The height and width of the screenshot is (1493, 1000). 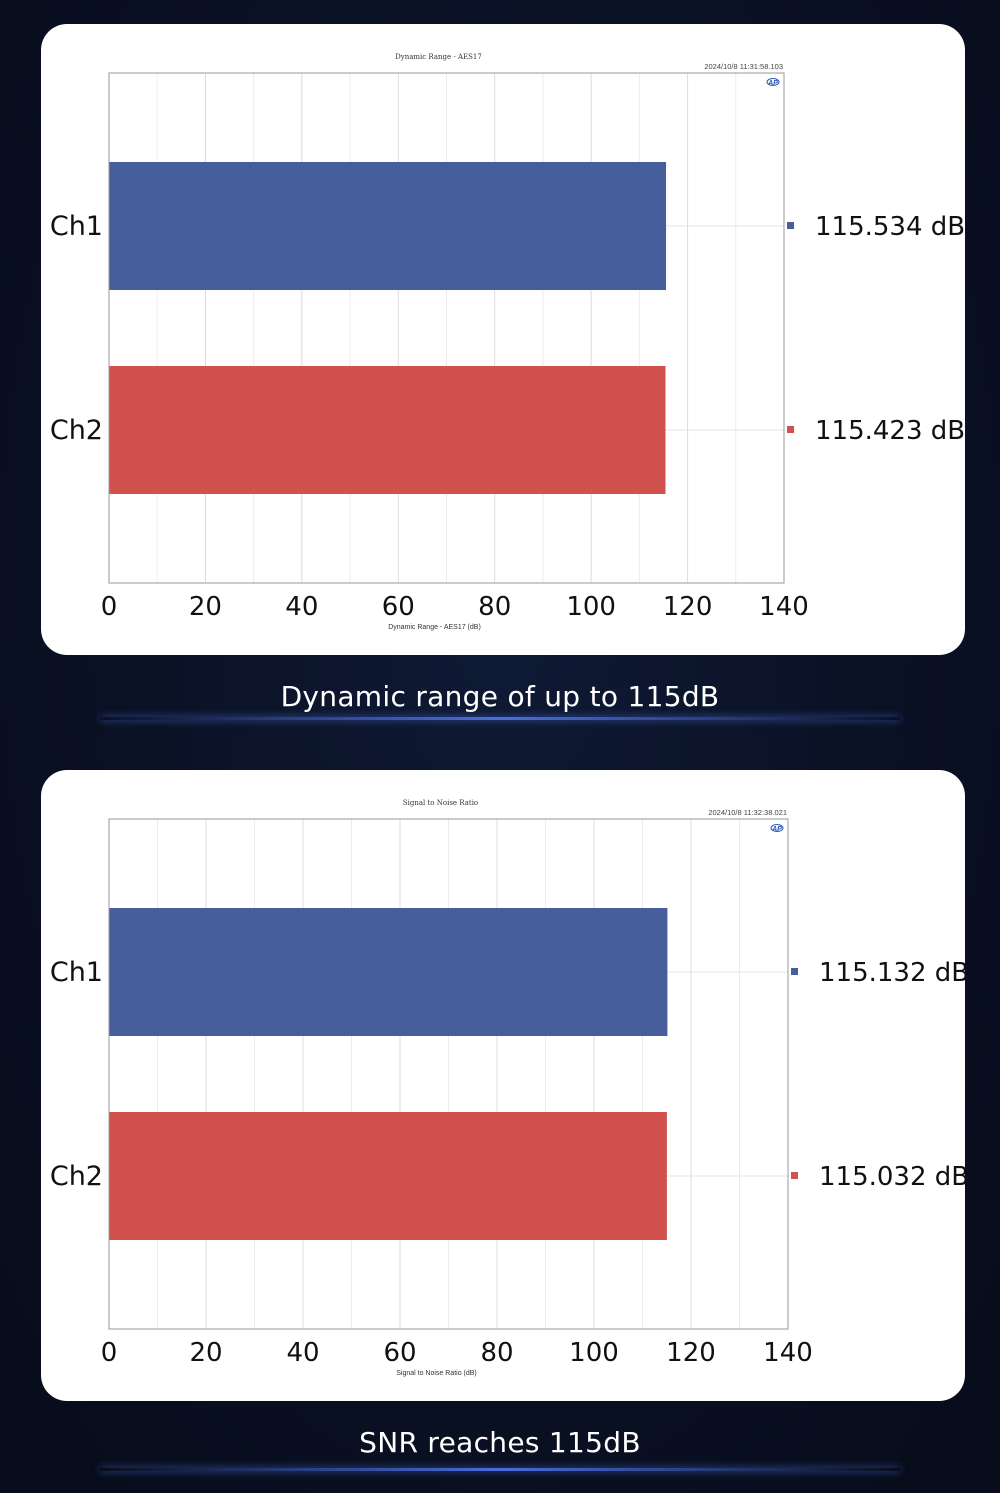 What do you see at coordinates (500, 1442) in the screenshot?
I see `snr-caption: SNR reaches 115dB` at bounding box center [500, 1442].